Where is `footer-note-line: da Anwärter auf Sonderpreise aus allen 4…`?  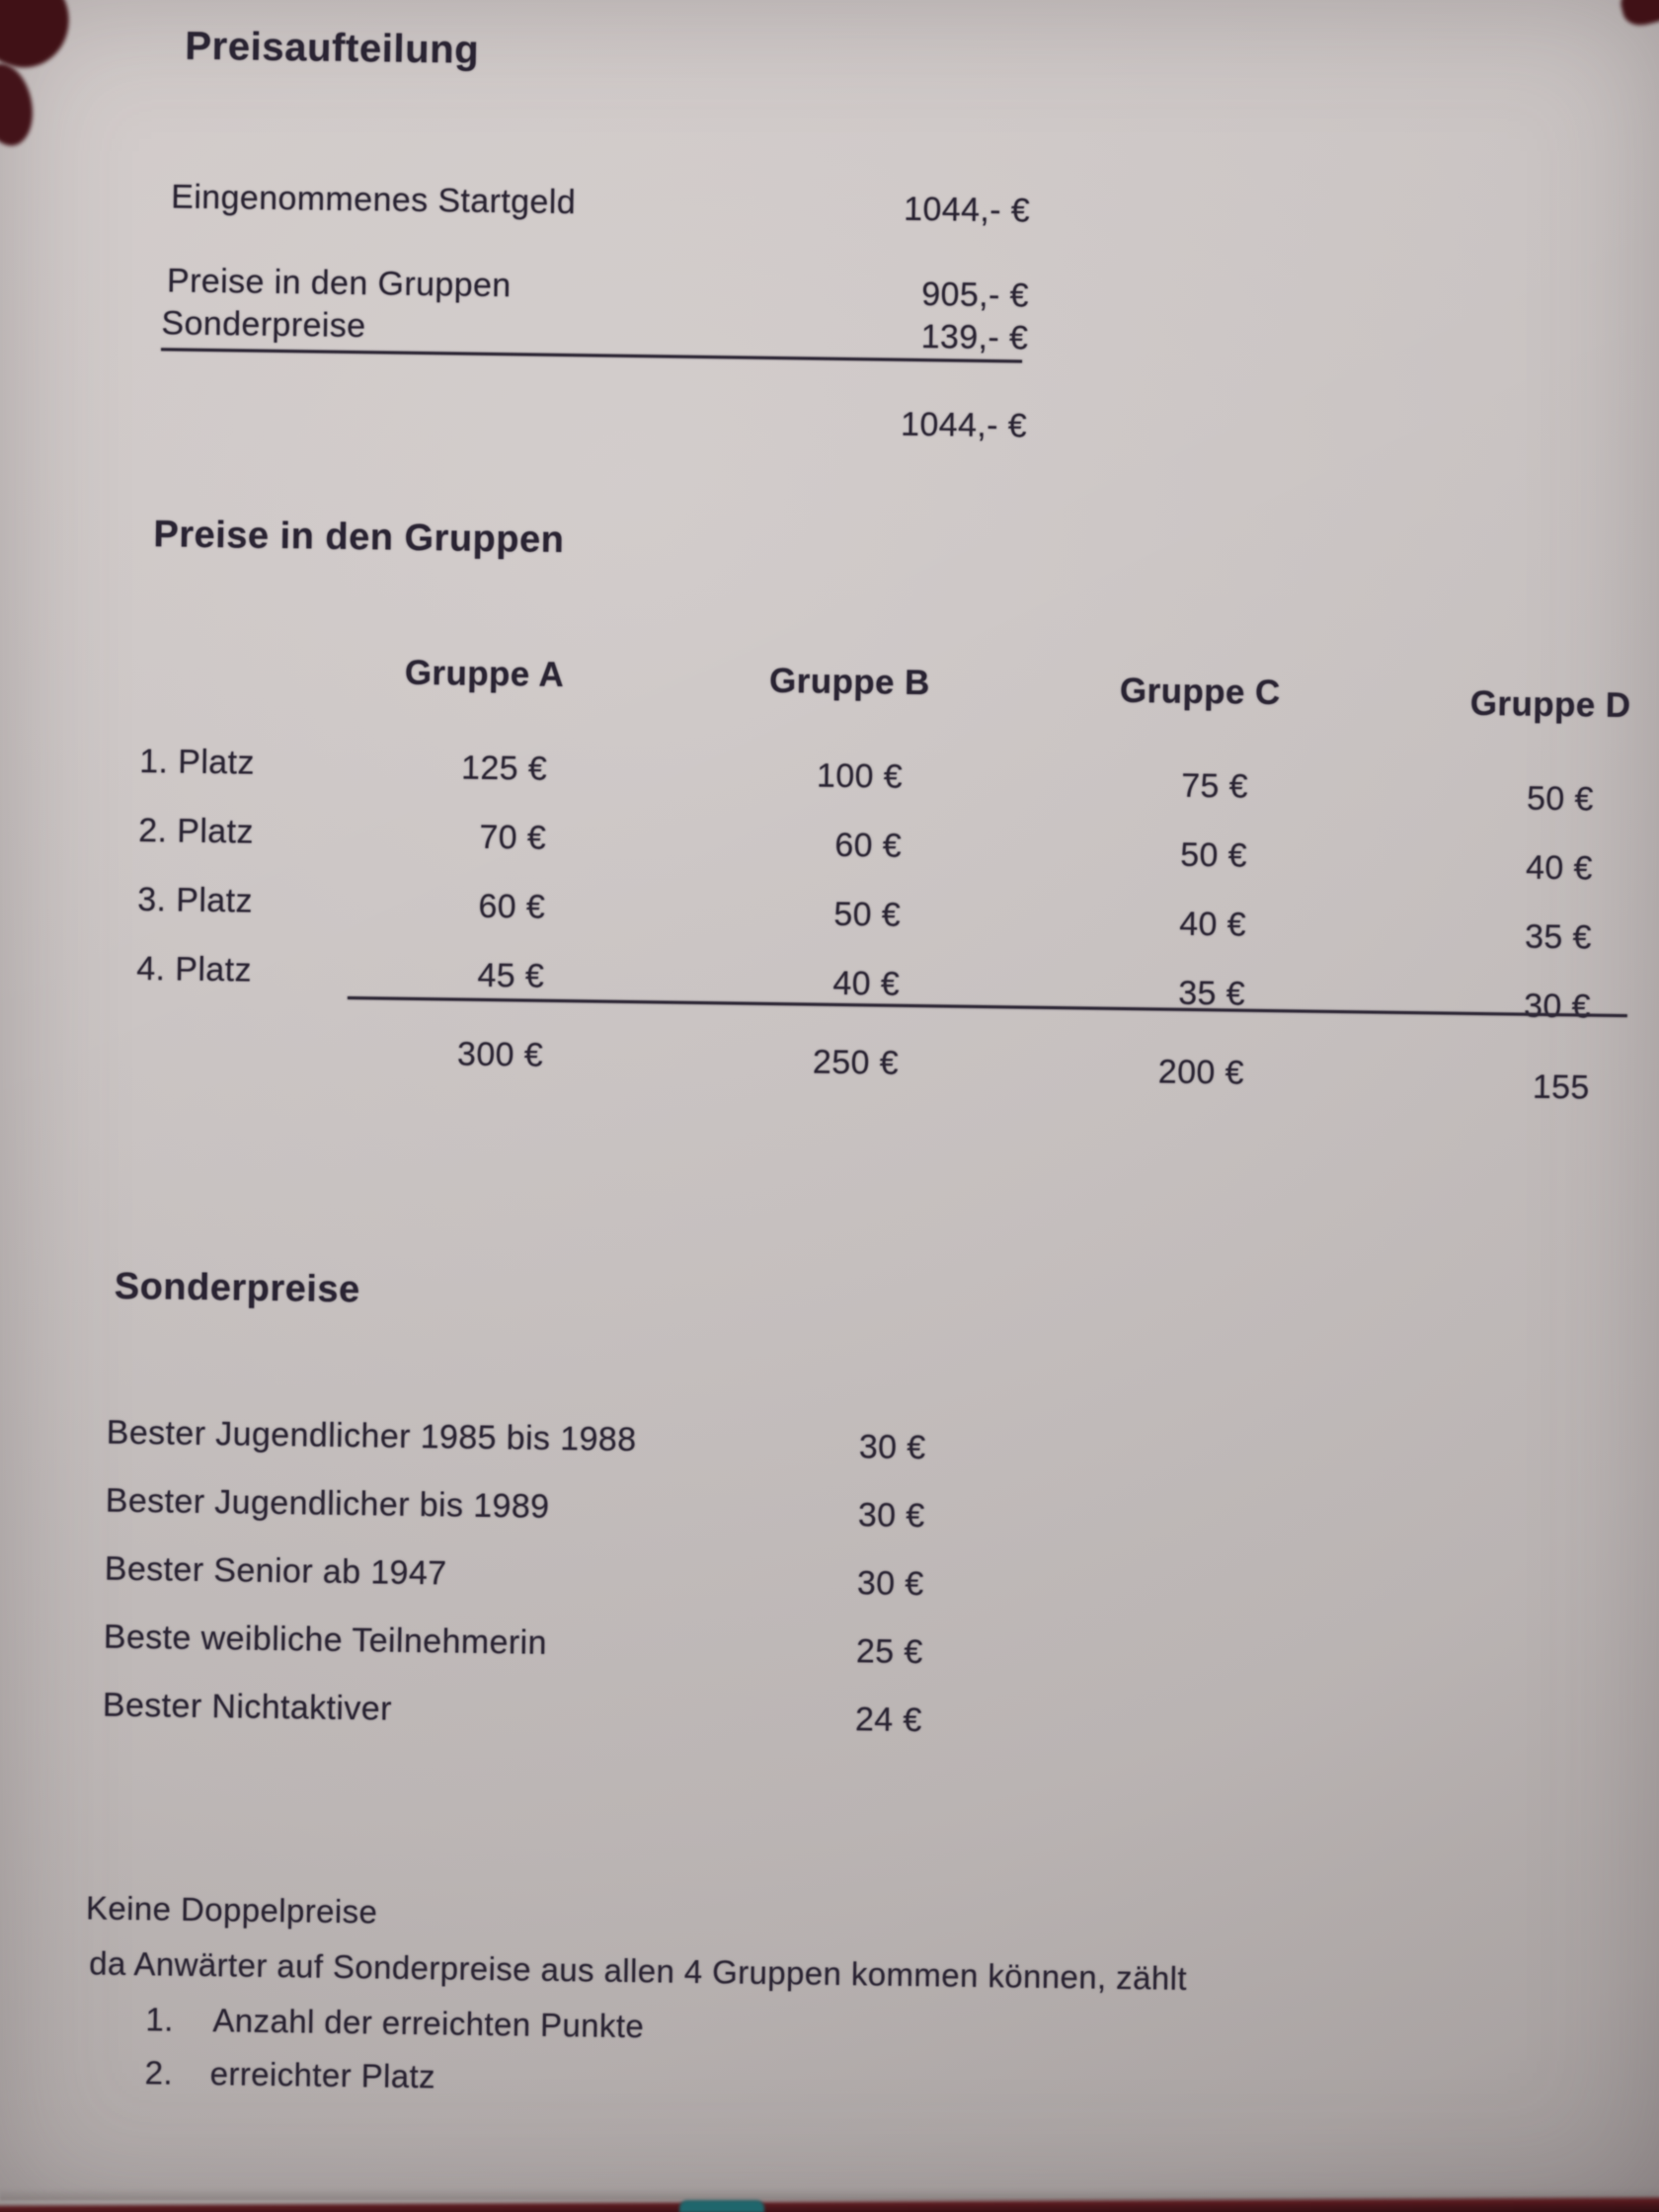 footer-note-line: da Anwärter auf Sonderpreise aus allen 4… is located at coordinates (638, 1971).